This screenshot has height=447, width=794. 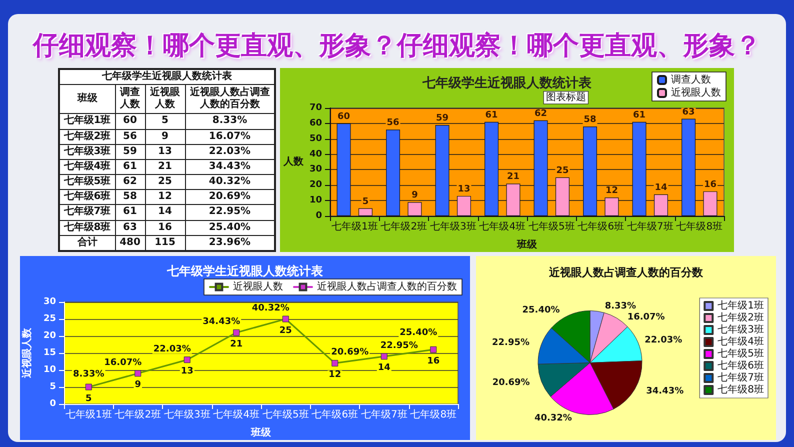 What do you see at coordinates (396, 46) in the screenshot?
I see `text: 仔细观察！哪个更直观、形象？仔细观察！哪个更直观、形象？` at bounding box center [396, 46].